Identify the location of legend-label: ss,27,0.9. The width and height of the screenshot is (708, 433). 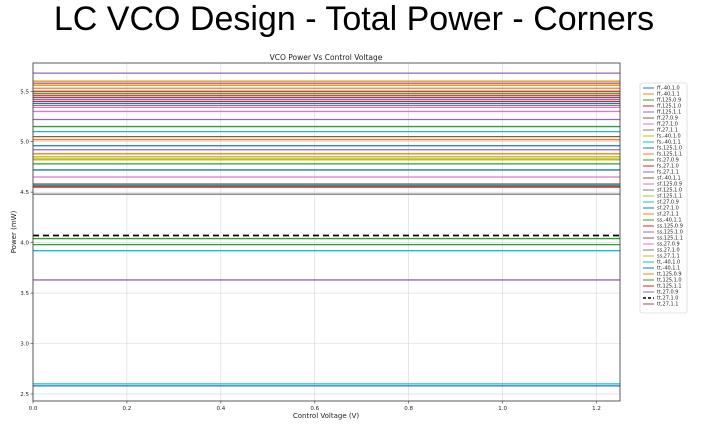
(668, 245).